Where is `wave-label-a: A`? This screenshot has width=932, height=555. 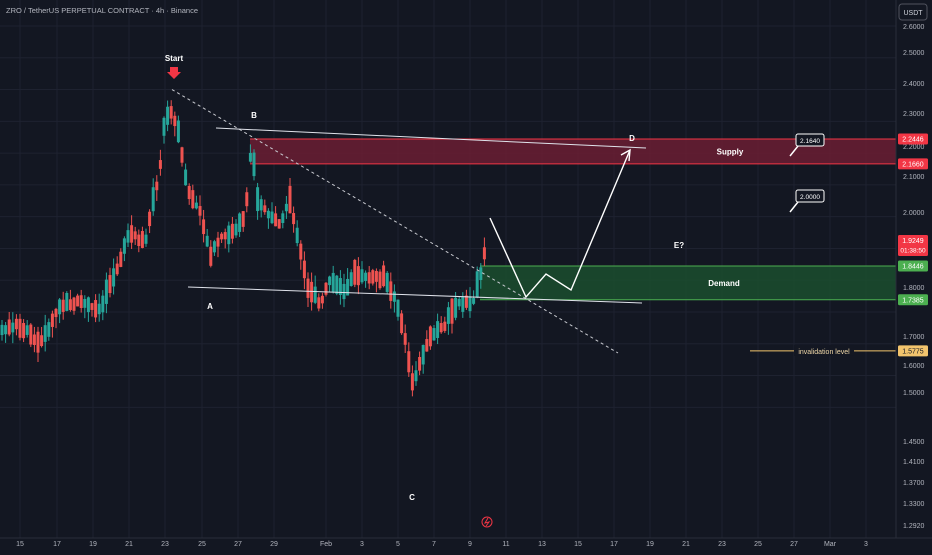
wave-label-a: A is located at coordinates (210, 306).